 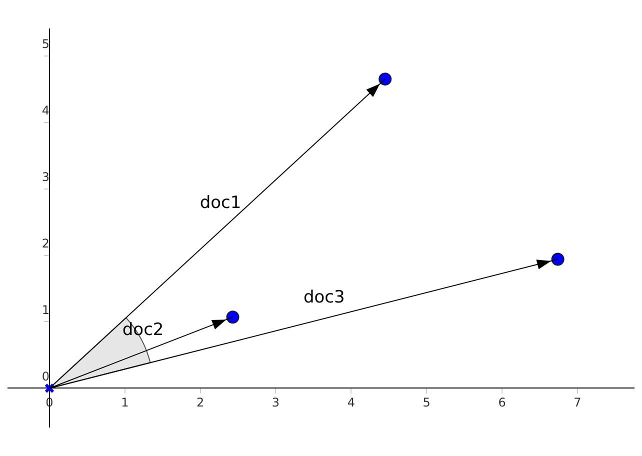 What do you see at coordinates (46, 110) in the screenshot?
I see `y-tick-label: 4` at bounding box center [46, 110].